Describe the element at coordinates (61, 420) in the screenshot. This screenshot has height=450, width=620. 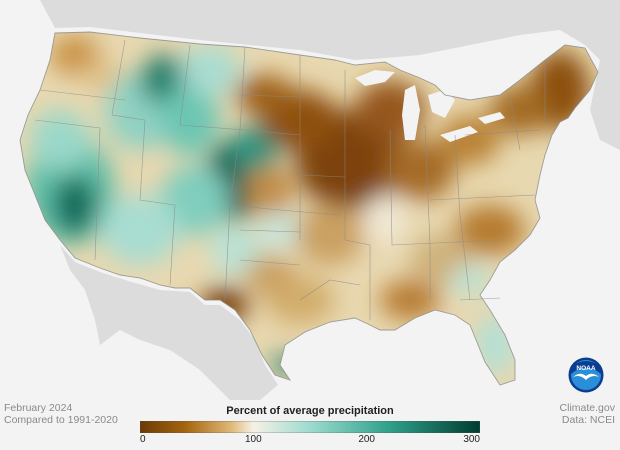
I see `baseline-label: Compared to 1991-2020` at that location.